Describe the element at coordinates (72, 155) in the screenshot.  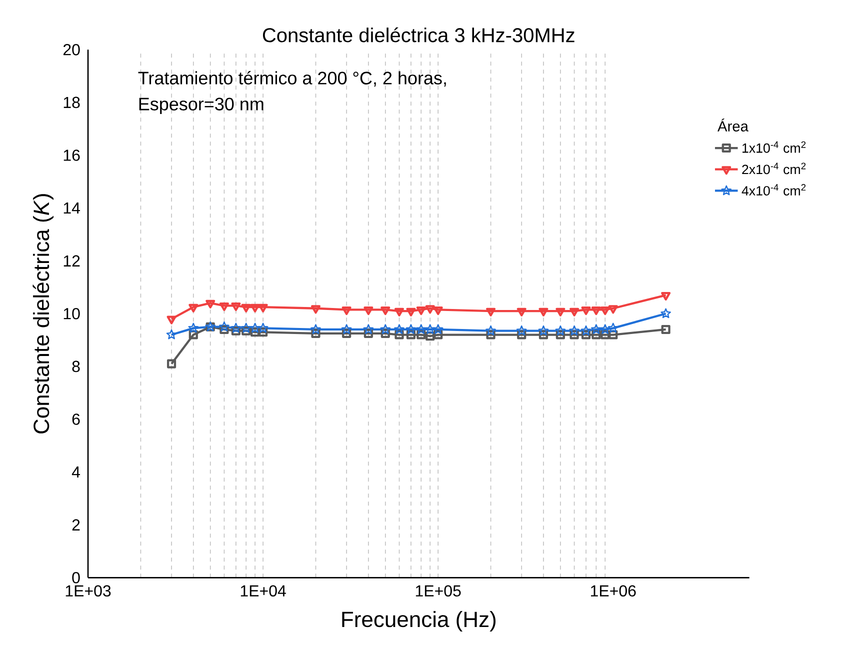
I see `y-tick-label: 16` at that location.